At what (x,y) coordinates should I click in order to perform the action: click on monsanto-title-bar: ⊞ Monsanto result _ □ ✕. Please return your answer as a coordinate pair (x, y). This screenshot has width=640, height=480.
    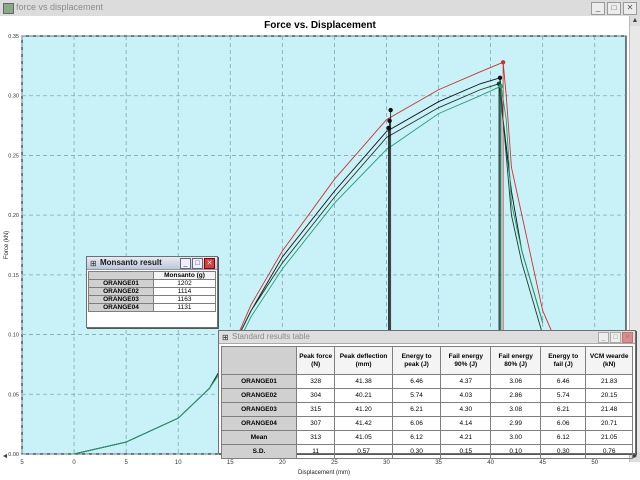
    Looking at the image, I should click on (152, 263).